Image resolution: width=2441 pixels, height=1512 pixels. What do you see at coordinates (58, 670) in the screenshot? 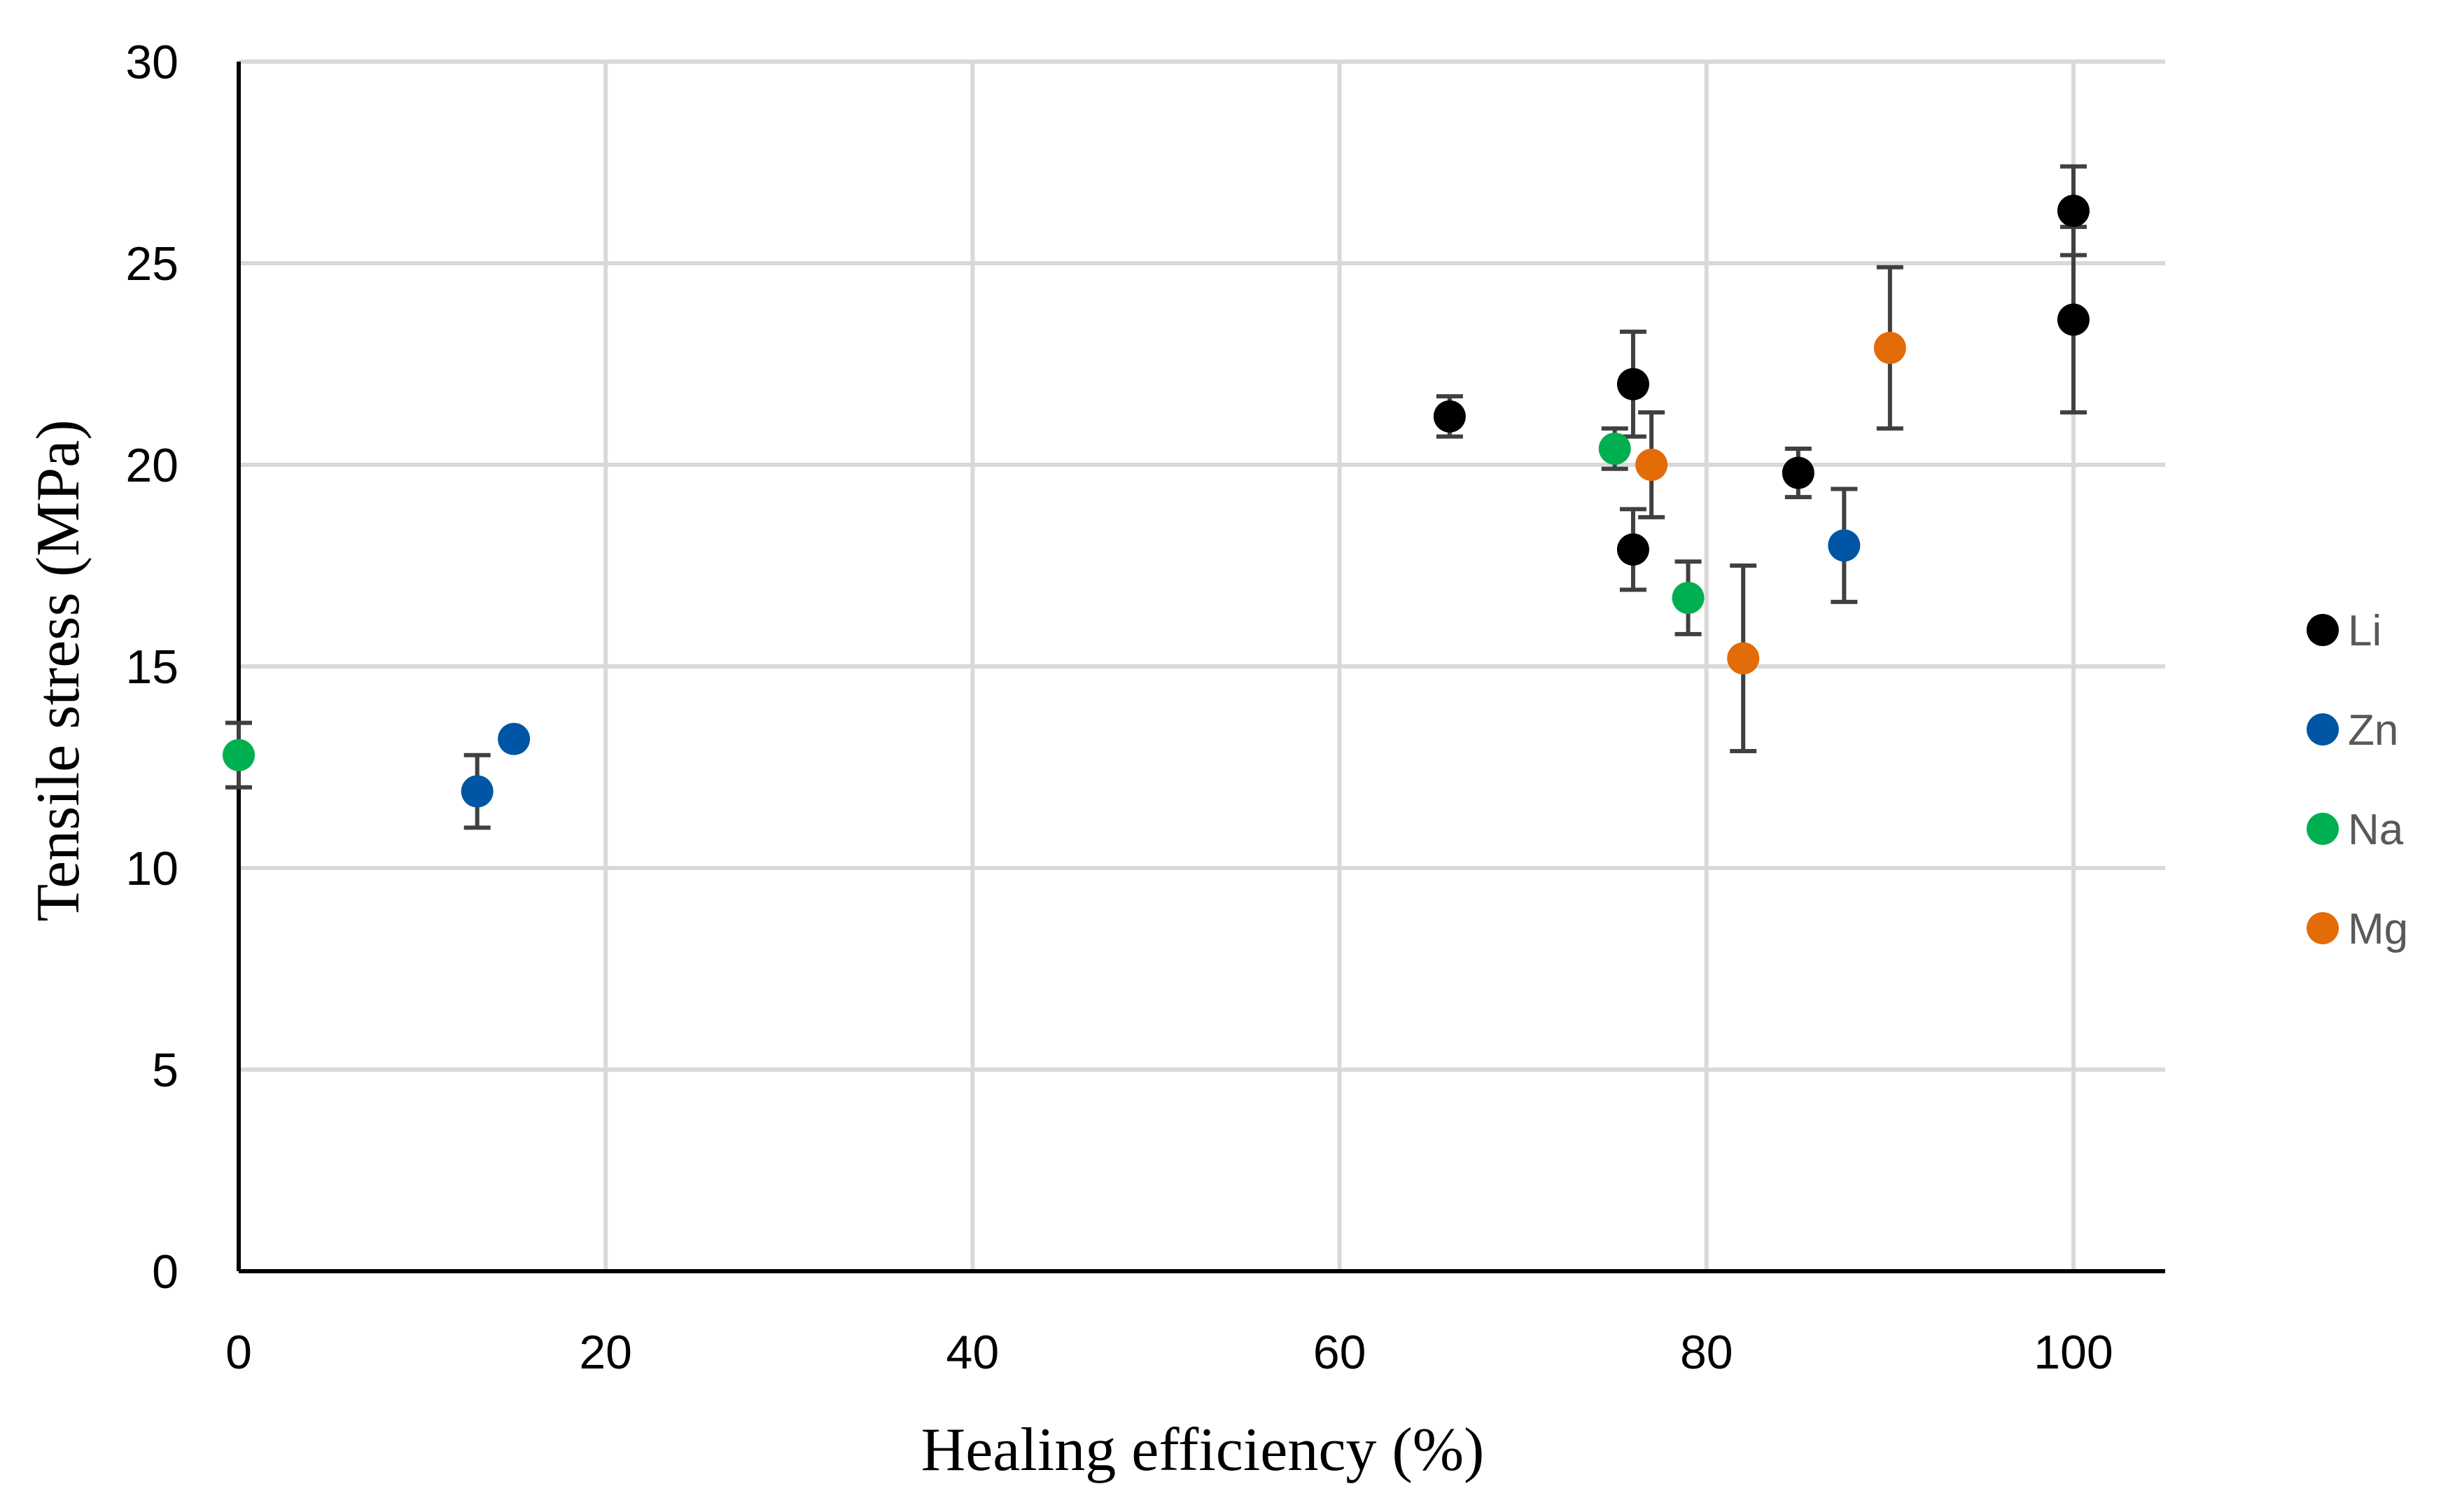
I see `y-axis-title: Tensile stress (MPa)` at bounding box center [58, 670].